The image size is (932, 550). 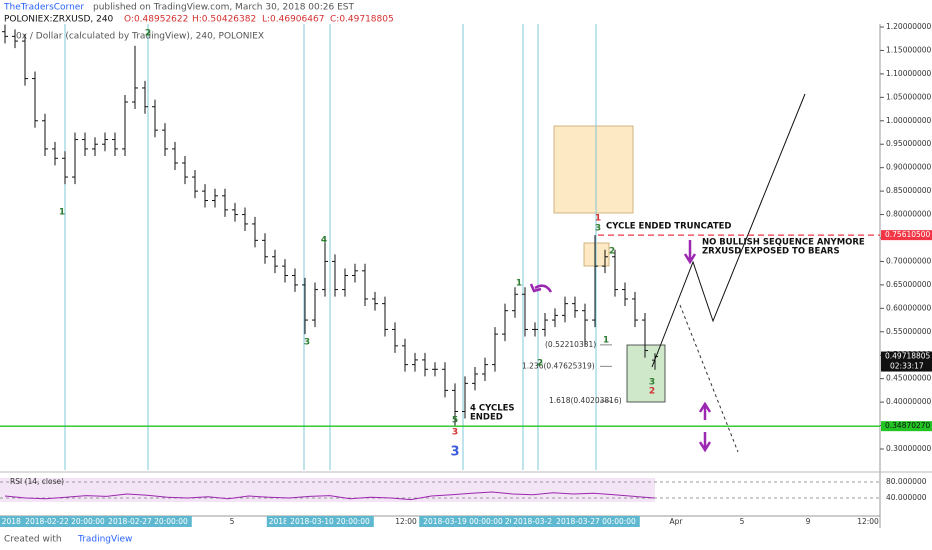 I want to click on y-tick-label: 1.15000000, so click(x=909, y=49).